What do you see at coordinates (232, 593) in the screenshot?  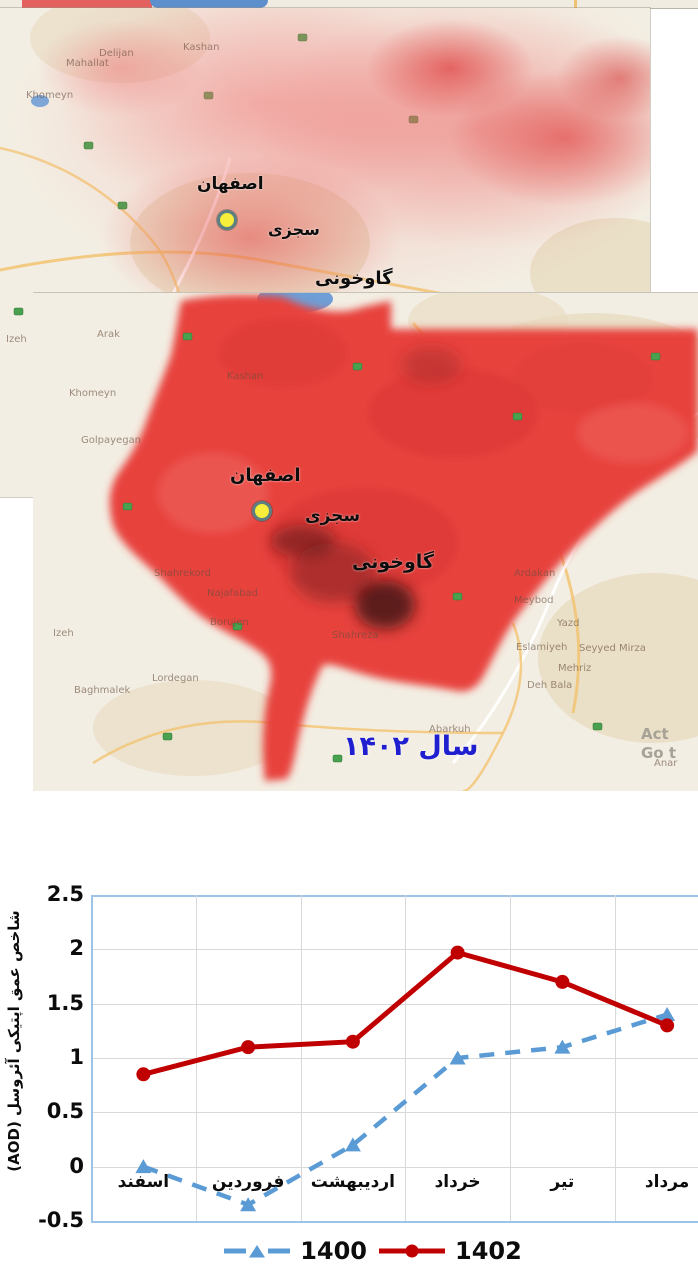 I see `faint-city-label: Najafabad` at bounding box center [232, 593].